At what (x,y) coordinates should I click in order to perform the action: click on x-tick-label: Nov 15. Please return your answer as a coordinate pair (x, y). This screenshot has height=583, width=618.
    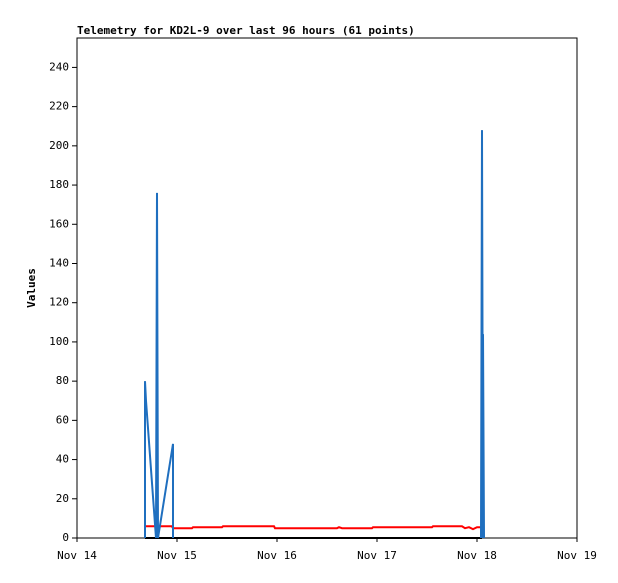
    Looking at the image, I should click on (177, 555).